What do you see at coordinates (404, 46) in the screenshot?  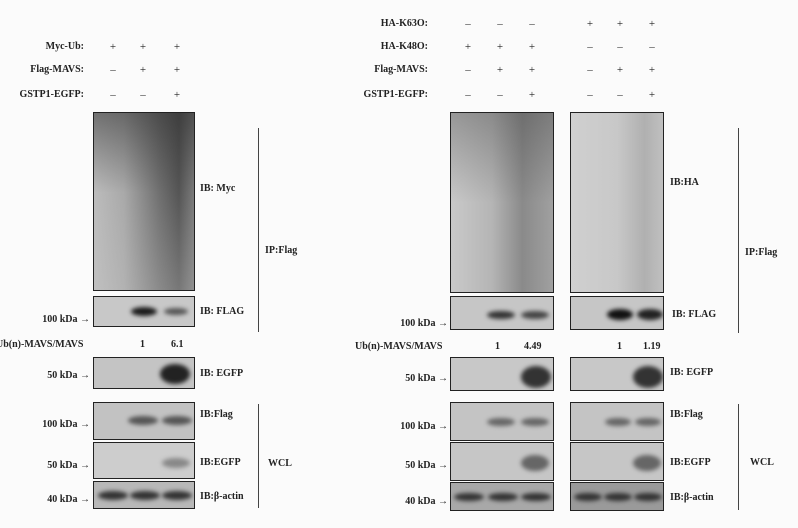 I see `condition-label: HA-K48O:` at bounding box center [404, 46].